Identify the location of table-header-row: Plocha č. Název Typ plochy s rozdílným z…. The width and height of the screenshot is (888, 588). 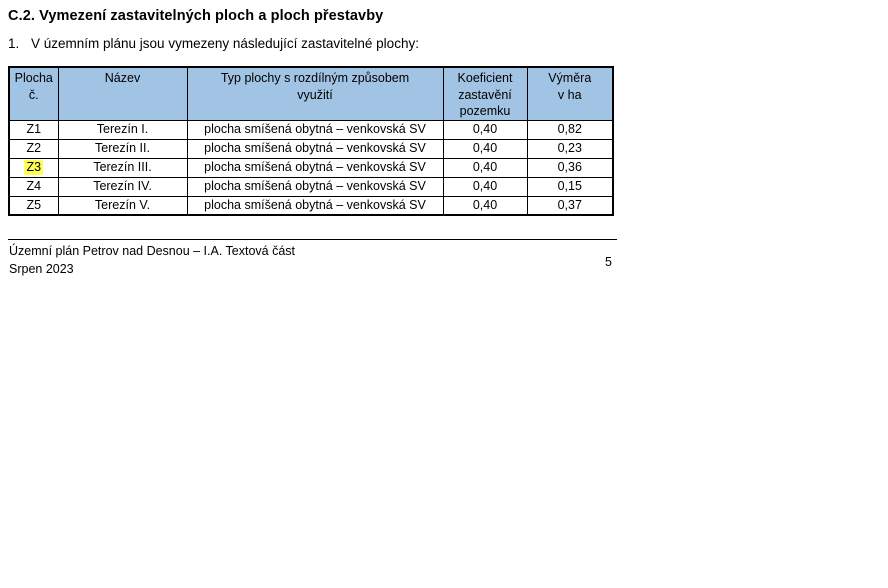
(311, 93).